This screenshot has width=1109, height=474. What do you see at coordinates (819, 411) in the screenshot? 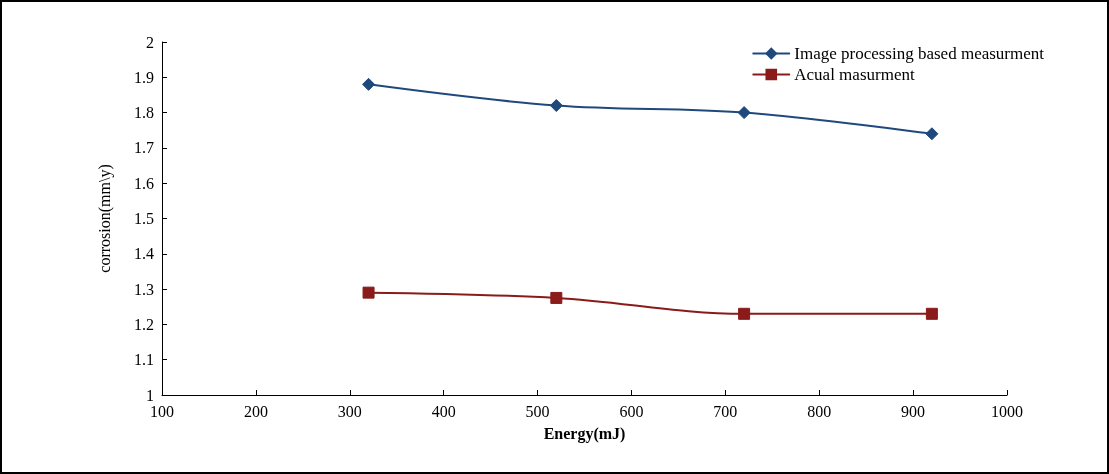
I see `x-tick-label: 800` at bounding box center [819, 411].